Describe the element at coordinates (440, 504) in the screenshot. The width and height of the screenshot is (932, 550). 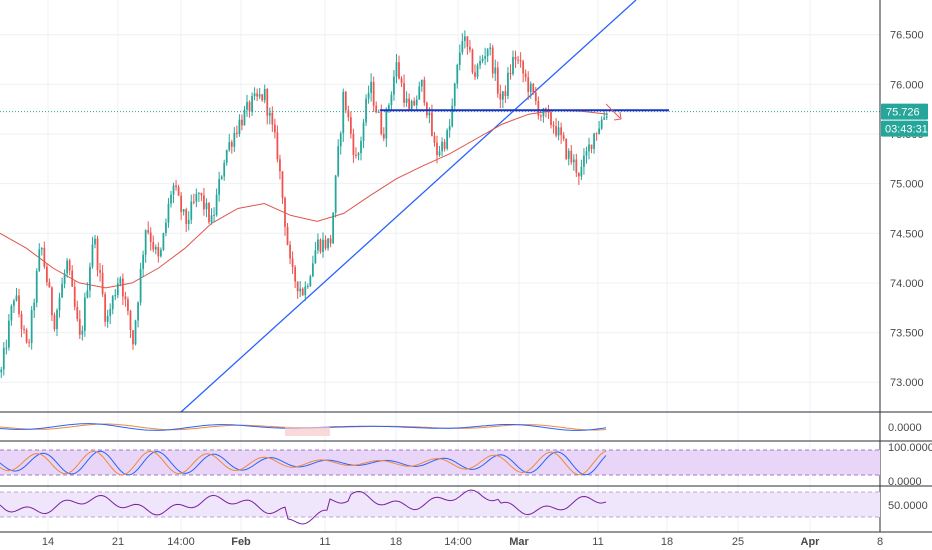
I see `rsi-band` at that location.